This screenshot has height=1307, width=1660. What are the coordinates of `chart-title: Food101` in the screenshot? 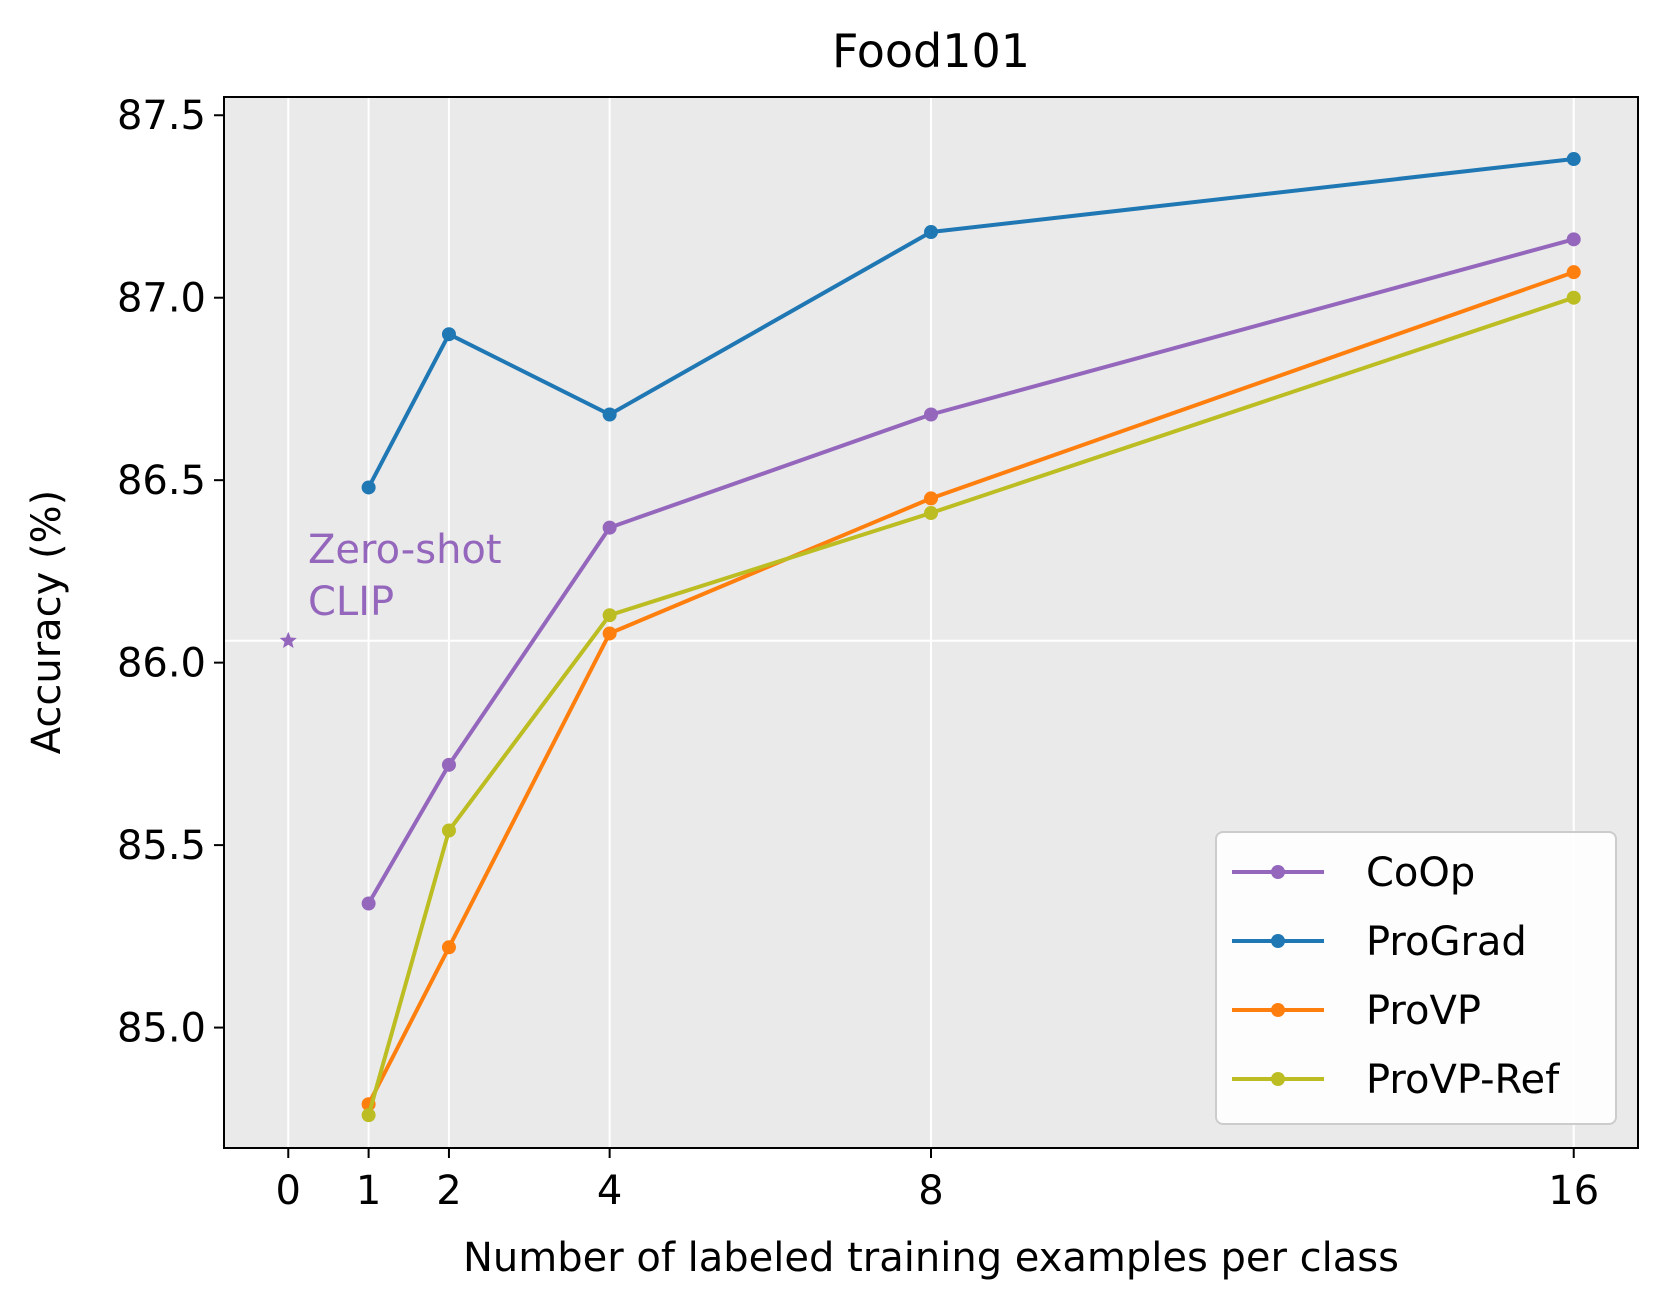 It's located at (931, 51).